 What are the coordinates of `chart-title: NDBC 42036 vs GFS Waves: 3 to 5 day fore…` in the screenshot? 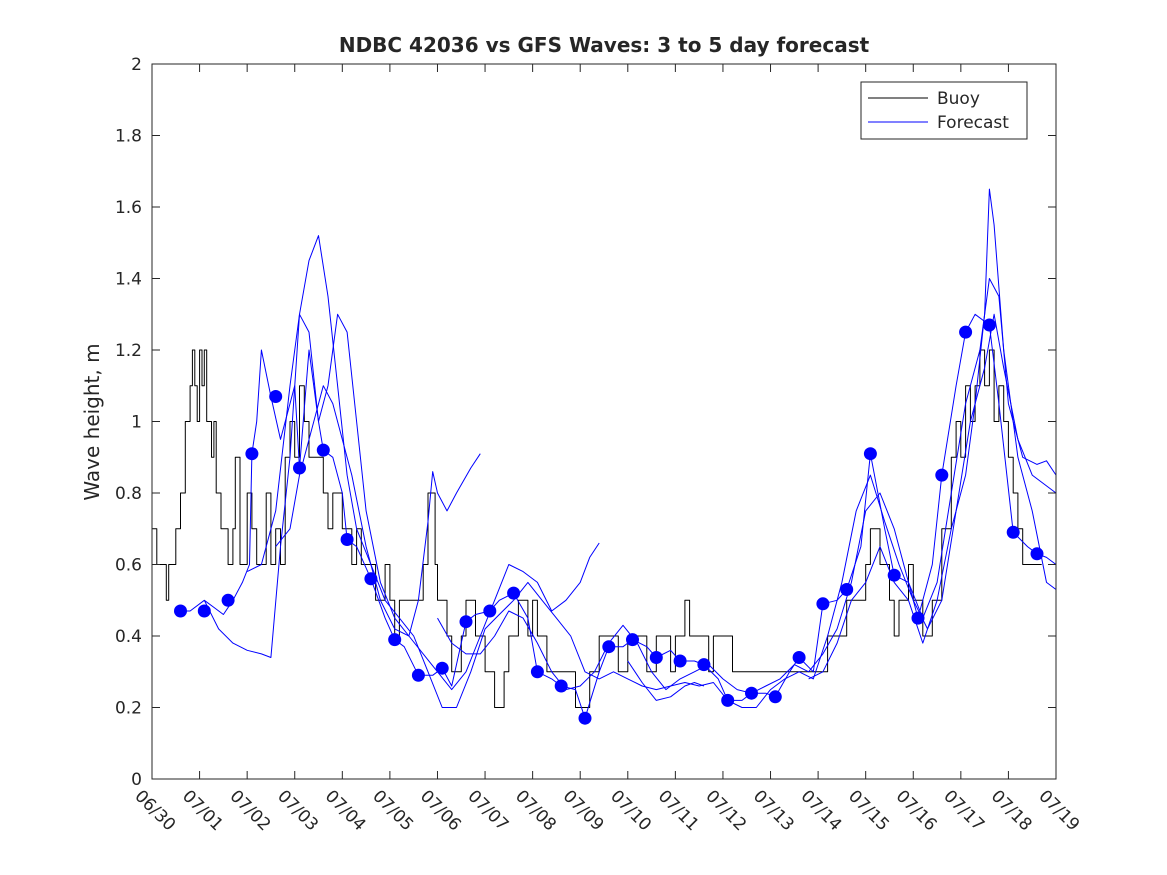 It's located at (604, 45).